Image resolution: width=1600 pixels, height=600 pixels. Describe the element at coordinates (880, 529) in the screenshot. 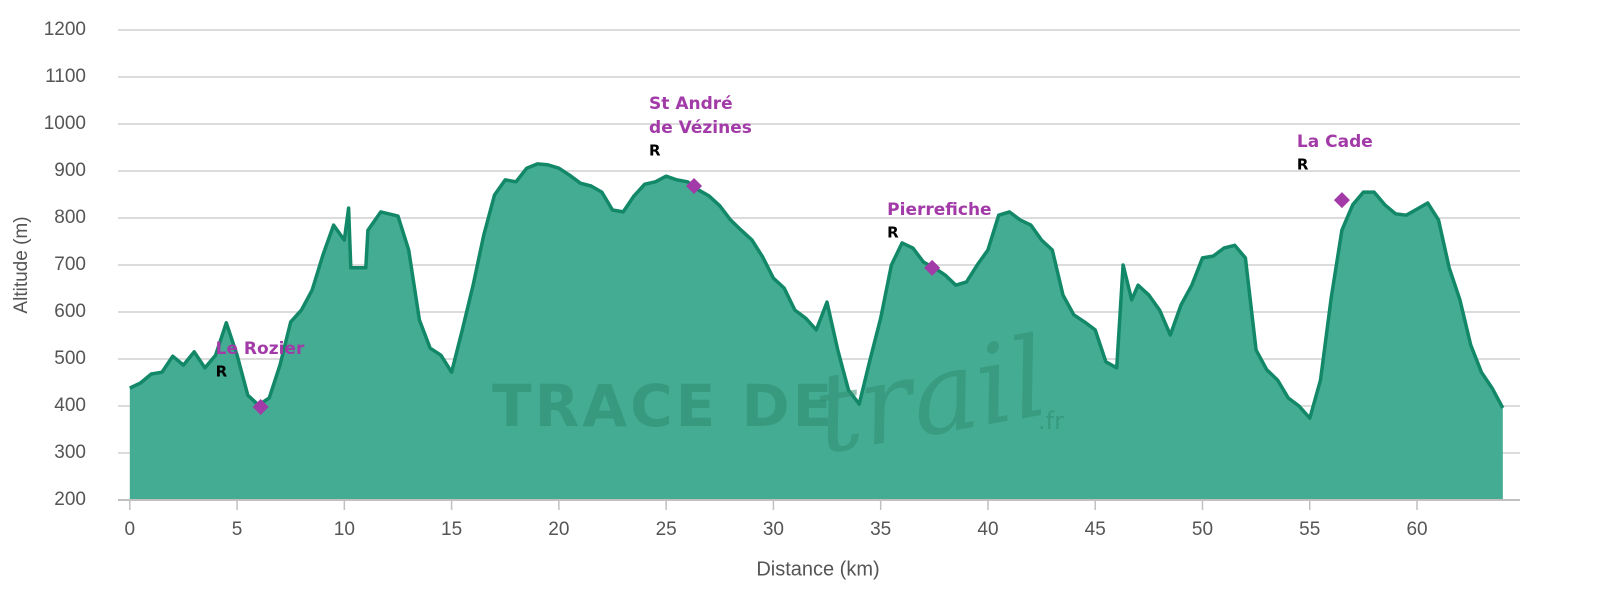

I see `x-tick-label: 35` at that location.